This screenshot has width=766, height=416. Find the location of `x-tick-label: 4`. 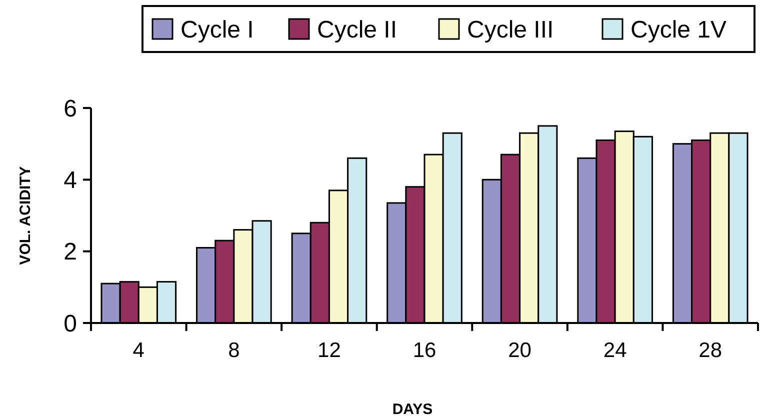

x-tick-label: 4 is located at coordinates (138, 350).